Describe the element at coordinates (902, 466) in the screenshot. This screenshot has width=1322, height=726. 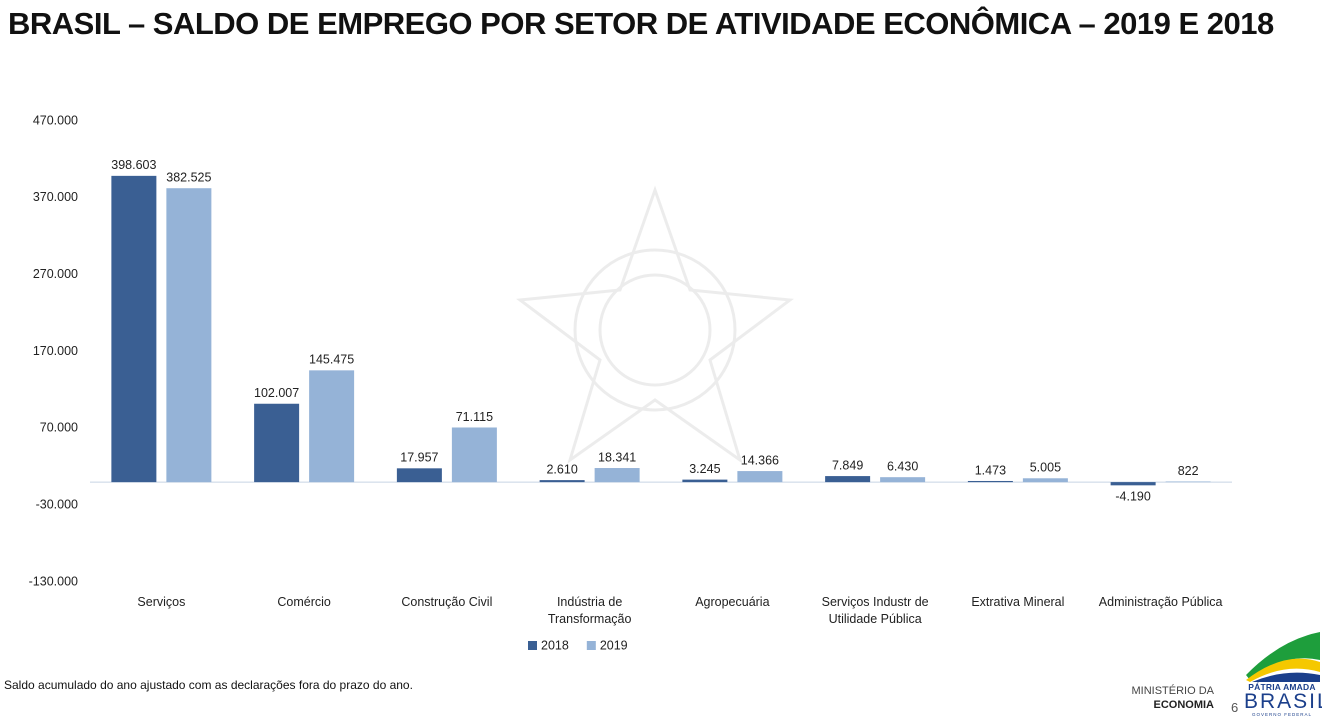
I see `value-label: 6.430` at that location.